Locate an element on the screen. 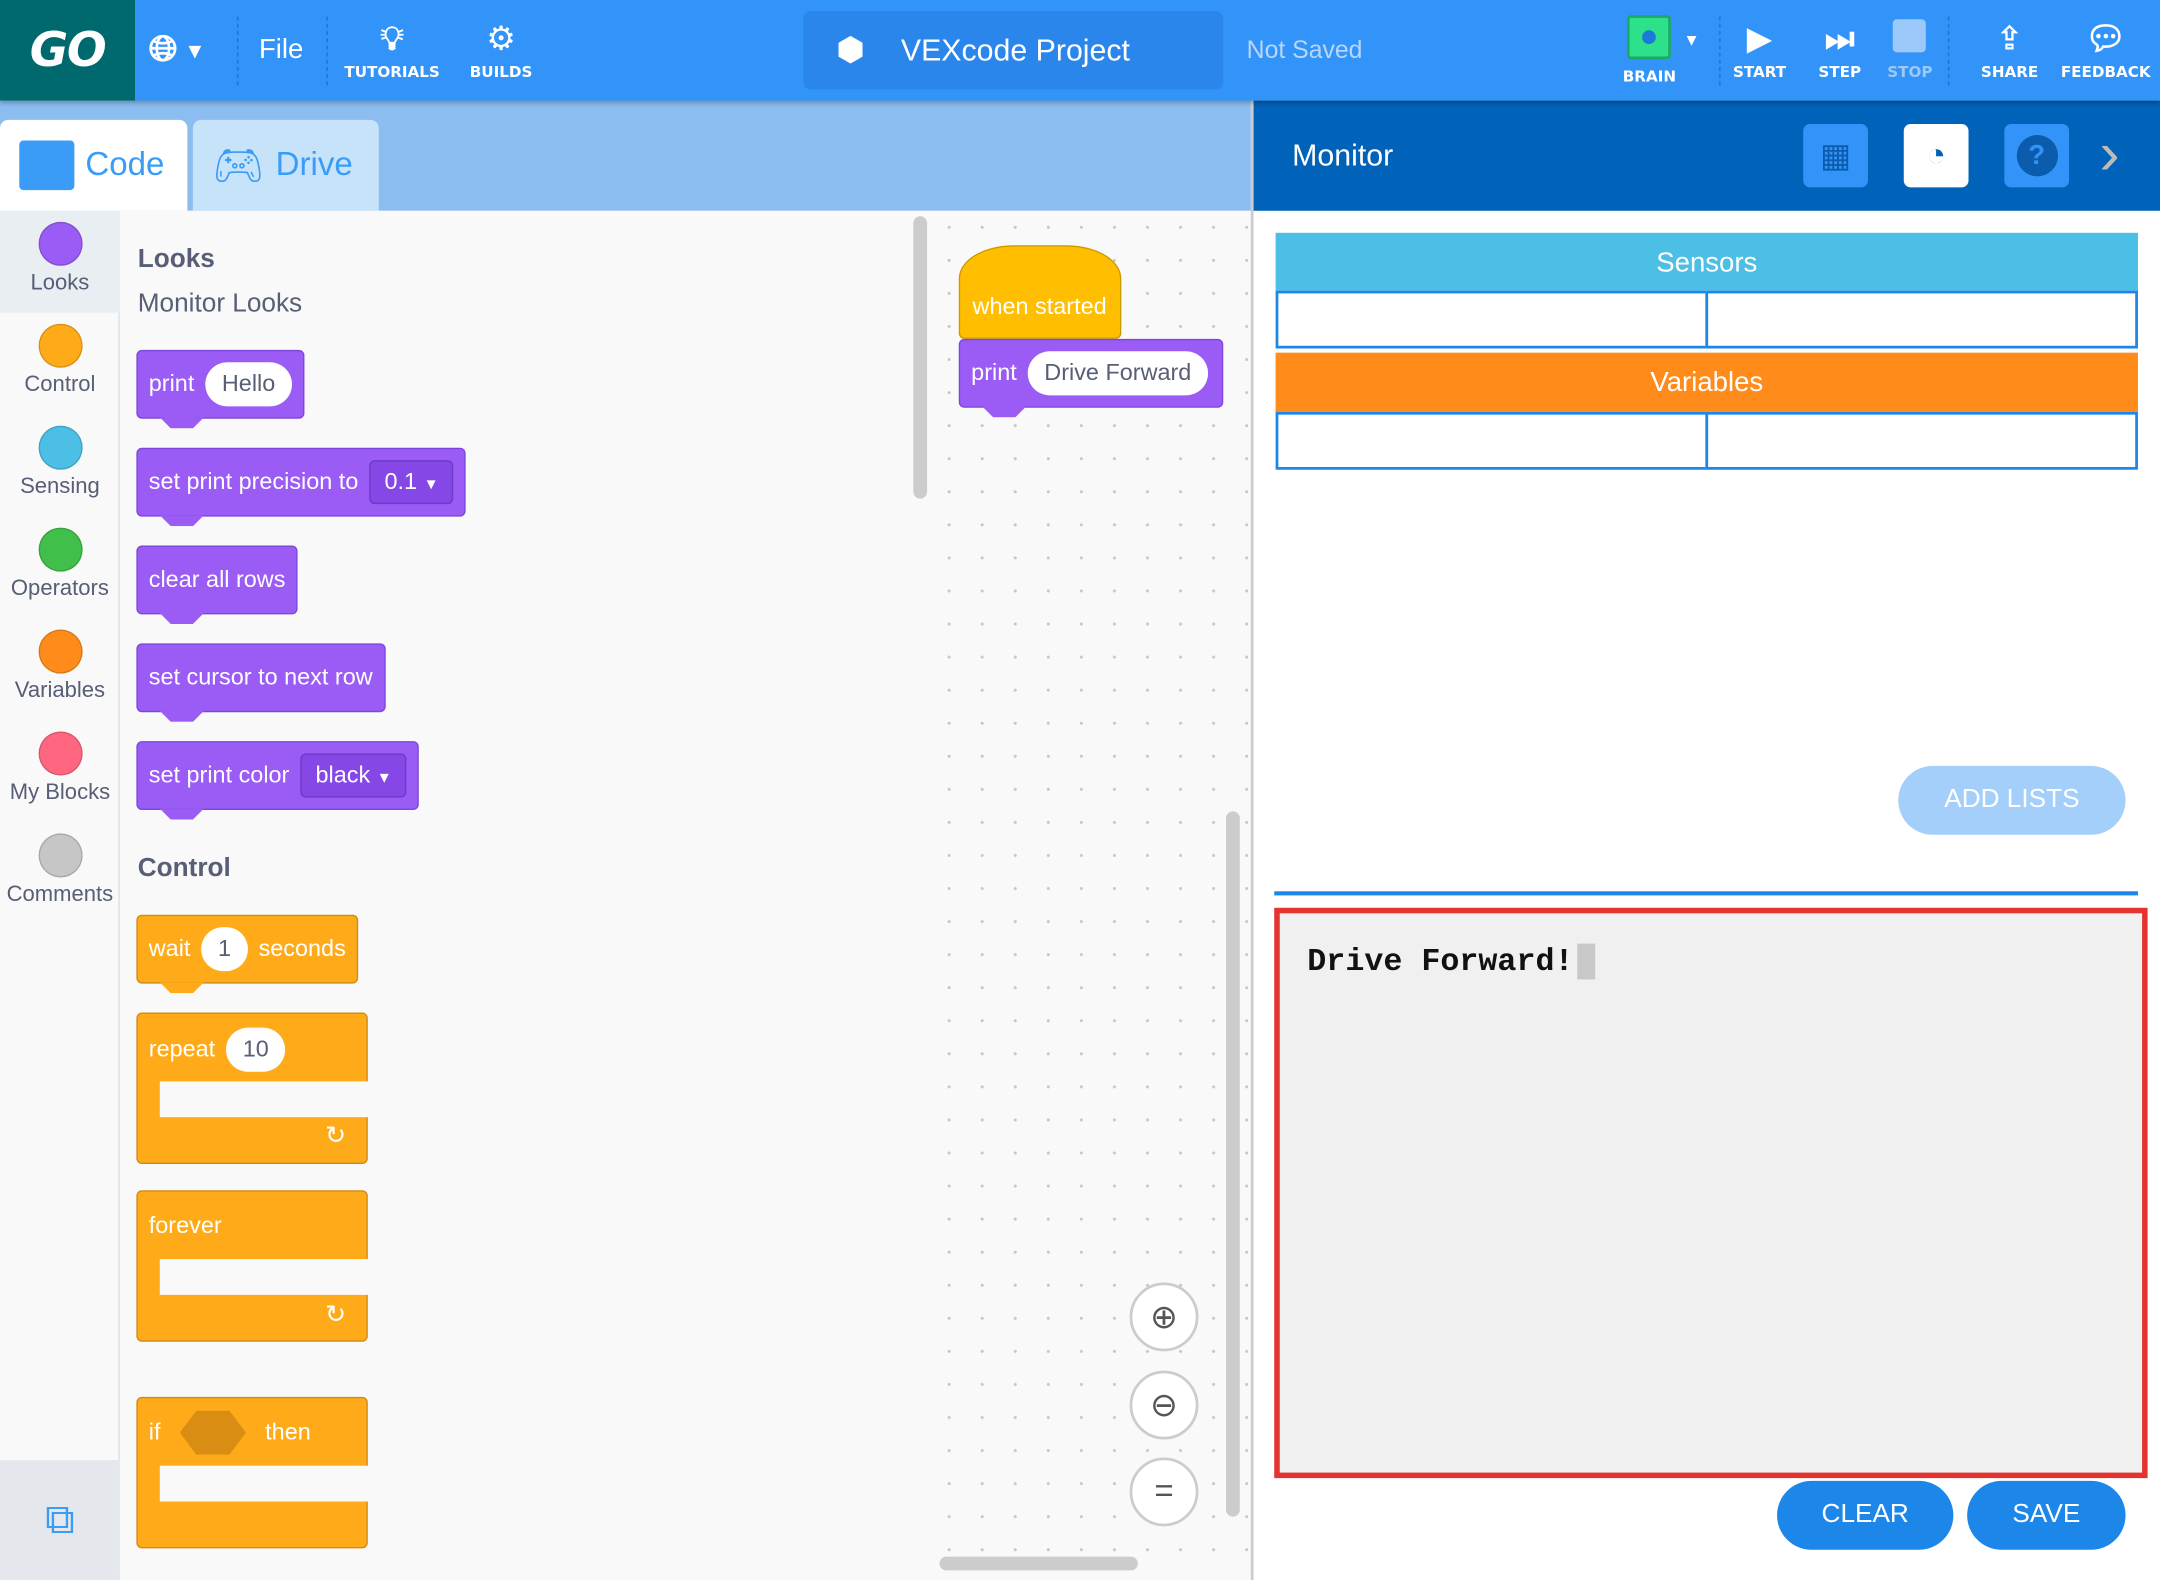 Image resolution: width=2160 pixels, height=1580 pixels. when-started-block: when started is located at coordinates (1040, 292).